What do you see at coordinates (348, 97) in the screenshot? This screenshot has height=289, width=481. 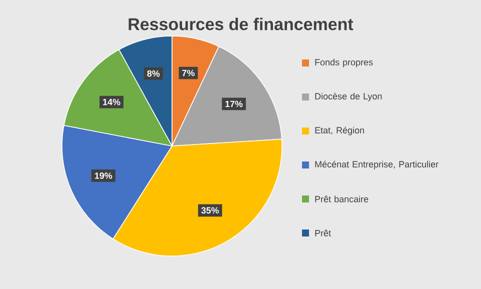 I see `legend-label: Diocèse de Lyon` at bounding box center [348, 97].